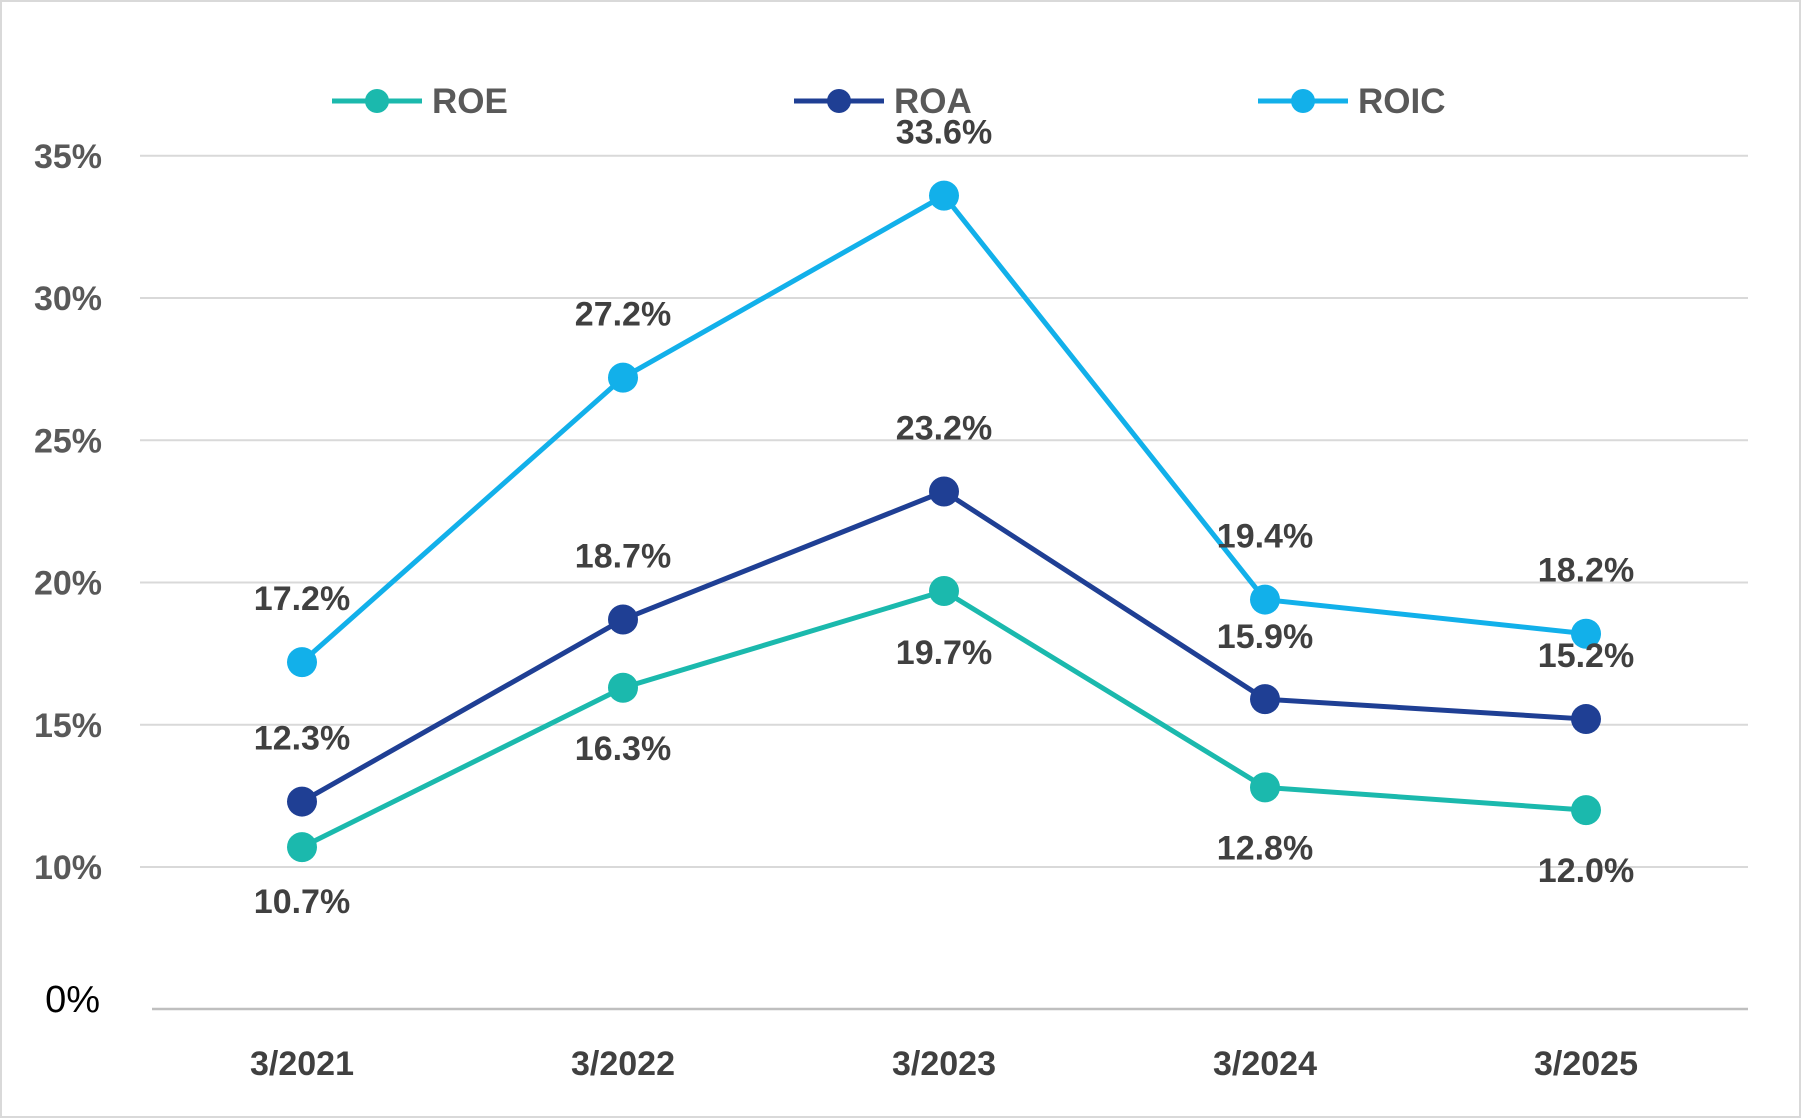 This screenshot has height=1118, width=1801. What do you see at coordinates (68, 726) in the screenshot?
I see `y-tick-label: 15%` at bounding box center [68, 726].